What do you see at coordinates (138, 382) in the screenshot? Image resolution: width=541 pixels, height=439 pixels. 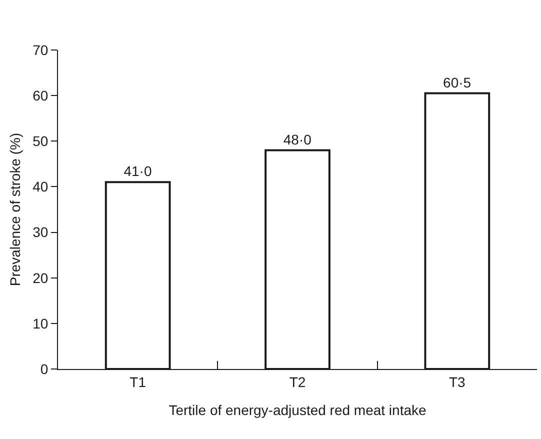 I see `x-tick-label: T1` at bounding box center [138, 382].